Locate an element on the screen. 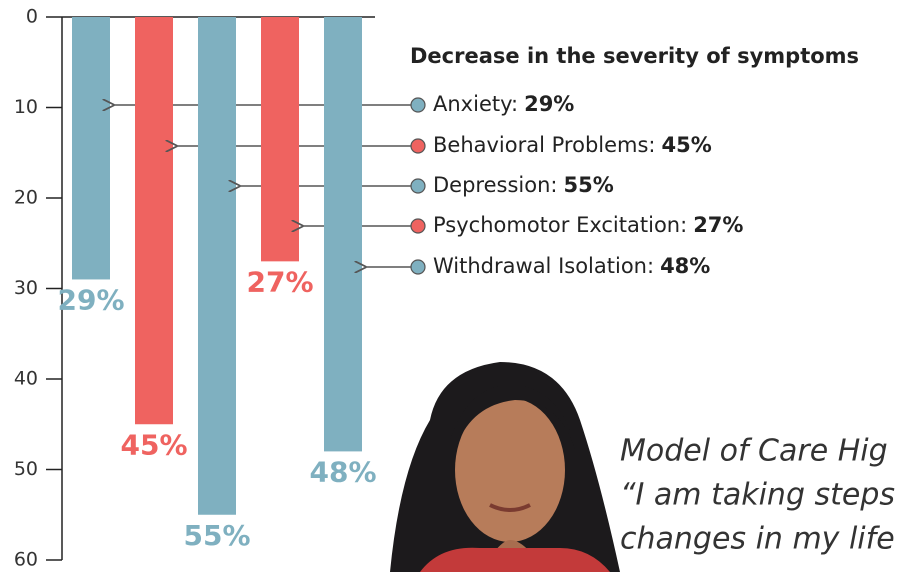 The image size is (906, 572). y-tick-label: 30 is located at coordinates (26, 288).